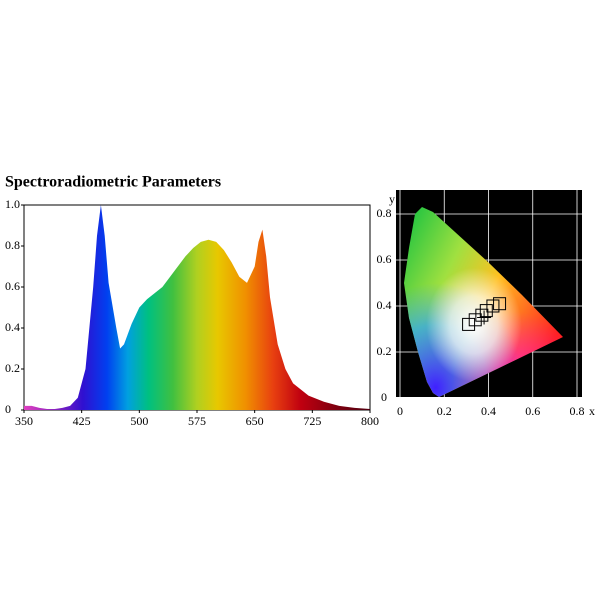 The height and width of the screenshot is (600, 600). I want to click on x-tick-label: 0.8, so click(577, 411).